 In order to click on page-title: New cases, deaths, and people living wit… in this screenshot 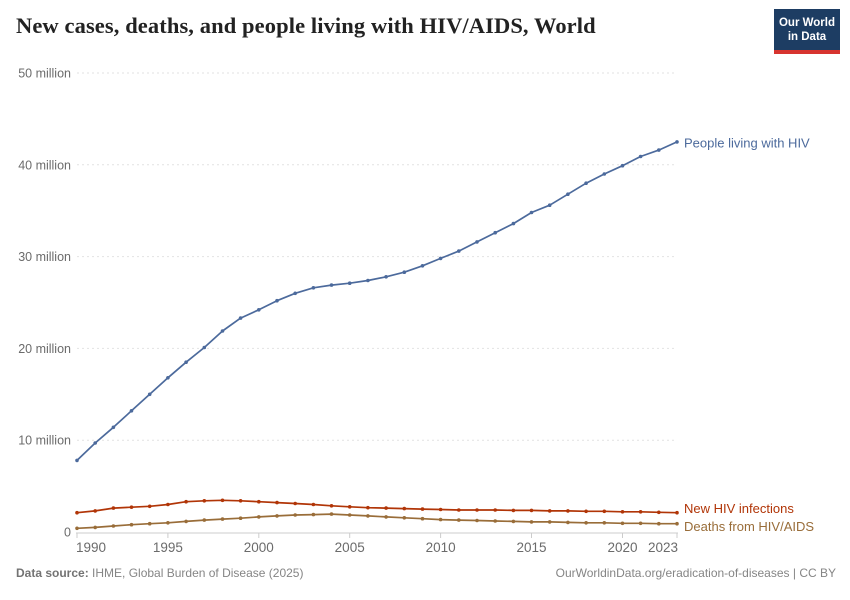, I will do `click(306, 25)`.